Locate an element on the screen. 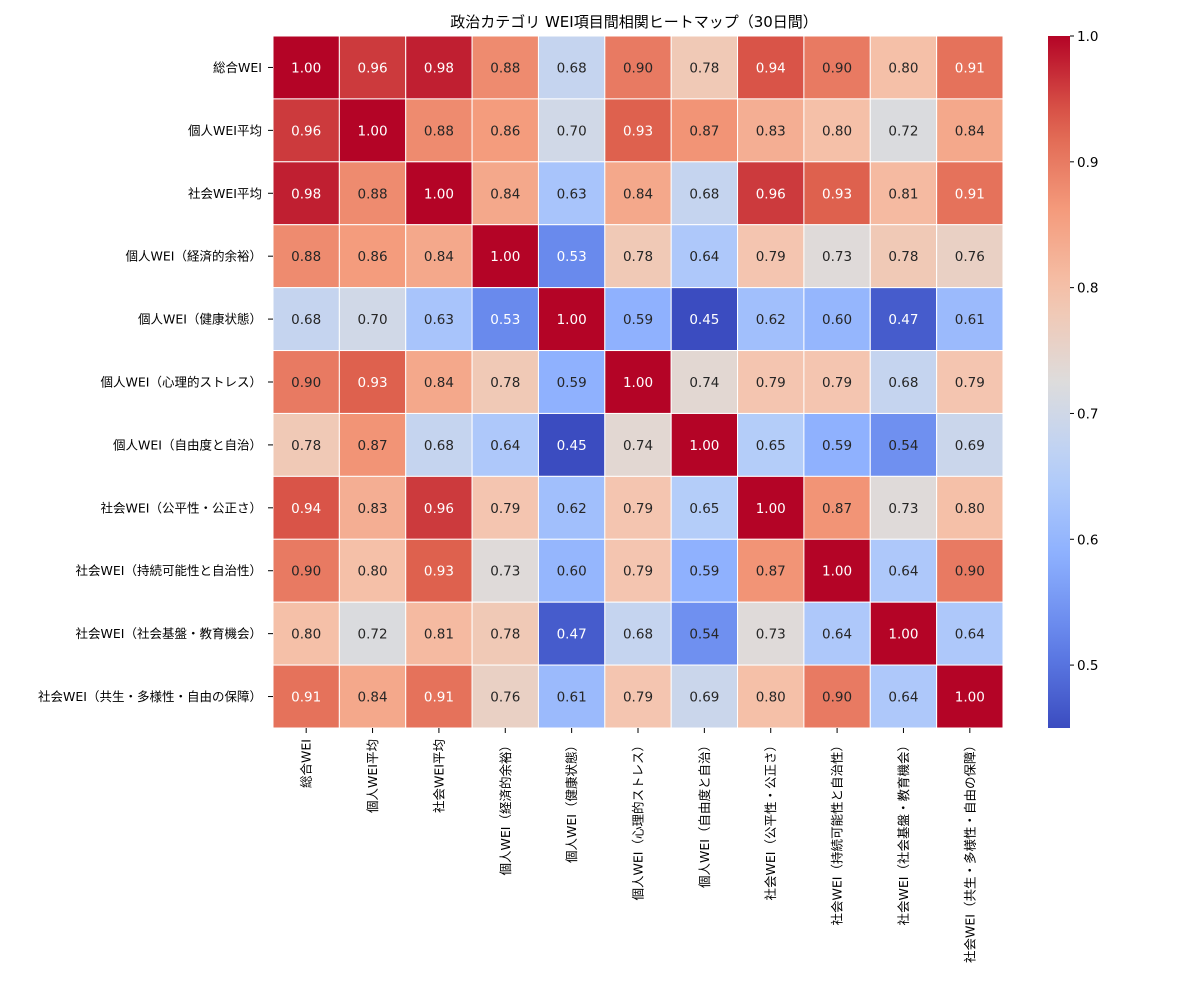  colorbar-tick-label: 0.5 is located at coordinates (1087, 666).